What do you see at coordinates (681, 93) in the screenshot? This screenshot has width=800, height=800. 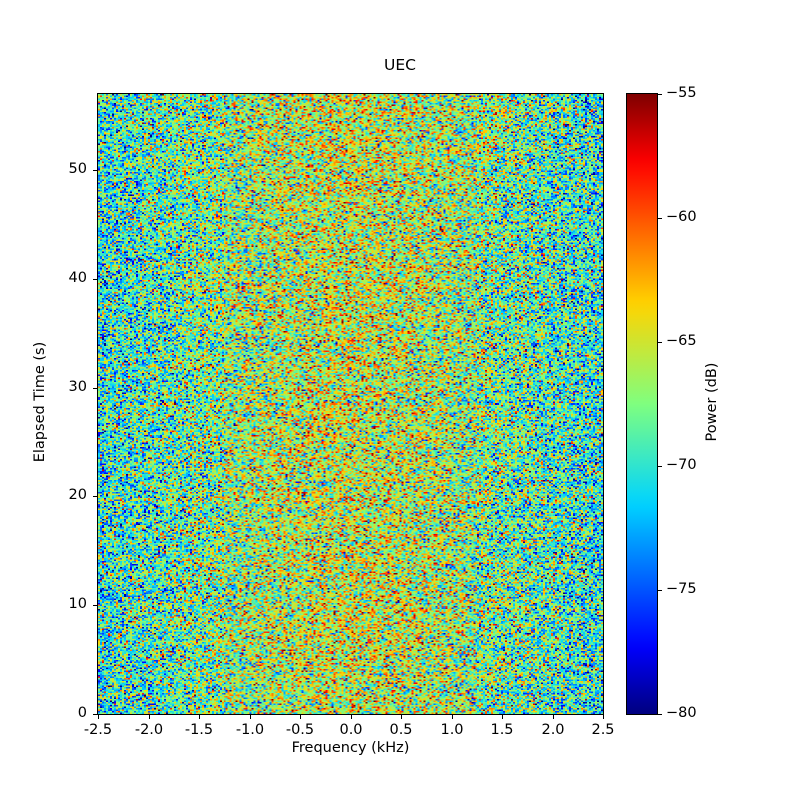 I see `colorbar-tick-label: −55` at bounding box center [681, 93].